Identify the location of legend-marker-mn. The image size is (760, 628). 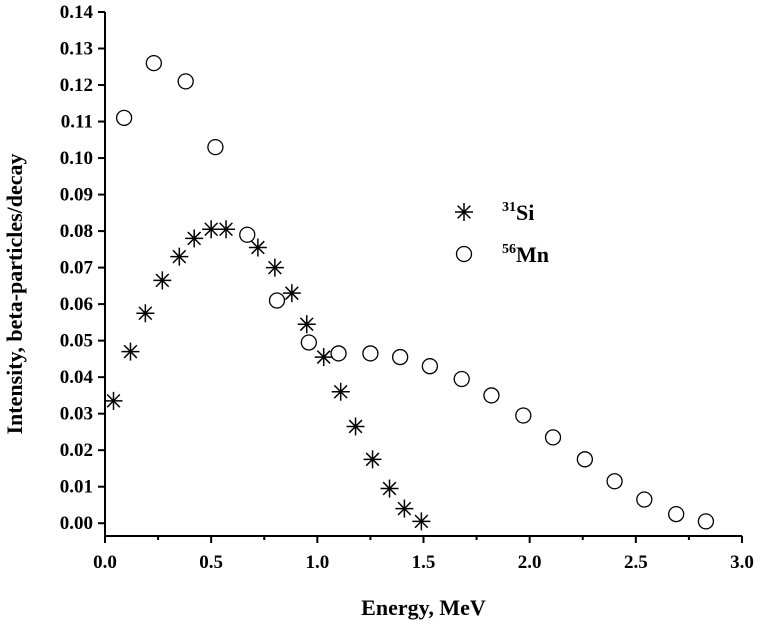
(464, 254).